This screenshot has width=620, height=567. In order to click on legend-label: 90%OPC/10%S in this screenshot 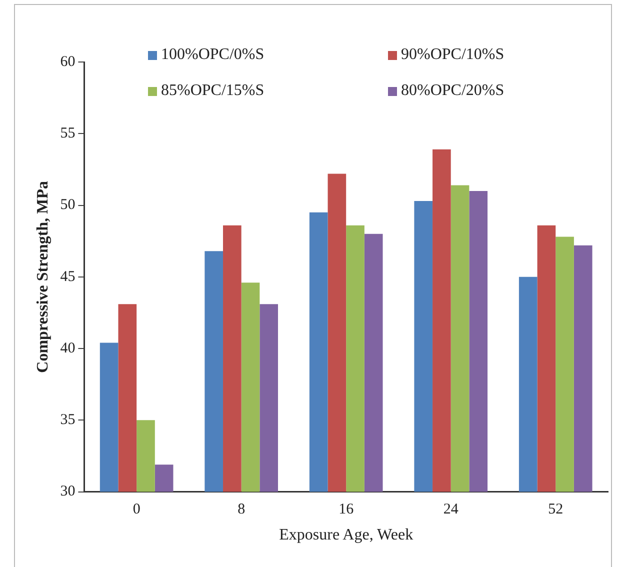, I will do `click(452, 55)`.